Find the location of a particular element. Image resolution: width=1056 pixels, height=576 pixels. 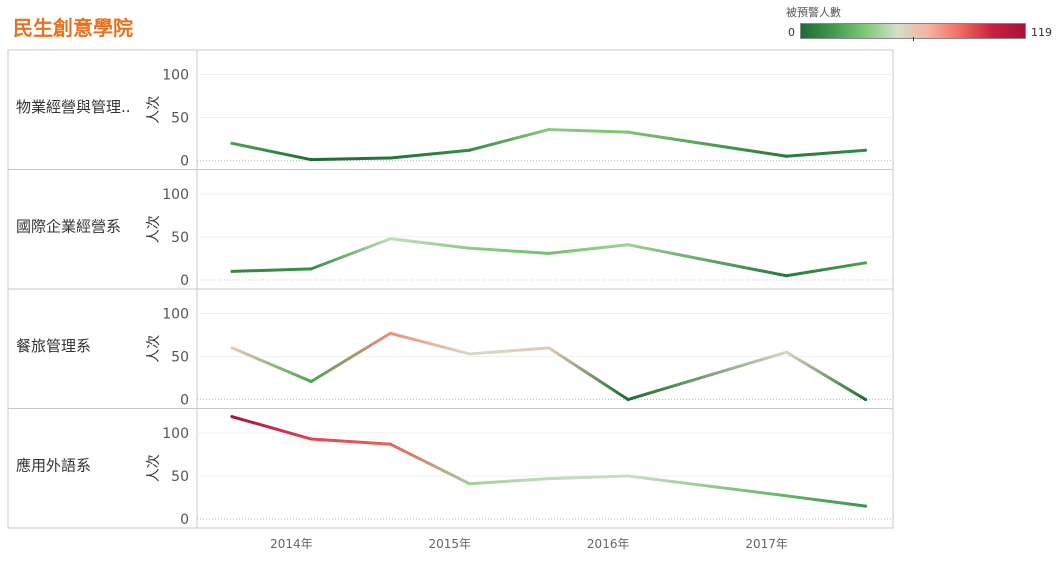

x-tick-label: 2016年 is located at coordinates (608, 544).